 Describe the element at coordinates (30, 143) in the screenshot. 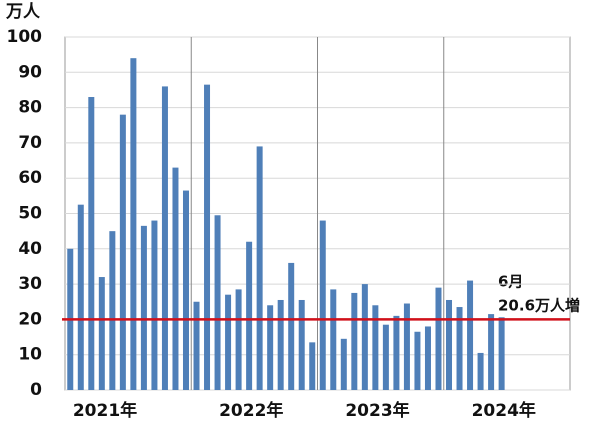

I see `y-tick-label: 70` at that location.